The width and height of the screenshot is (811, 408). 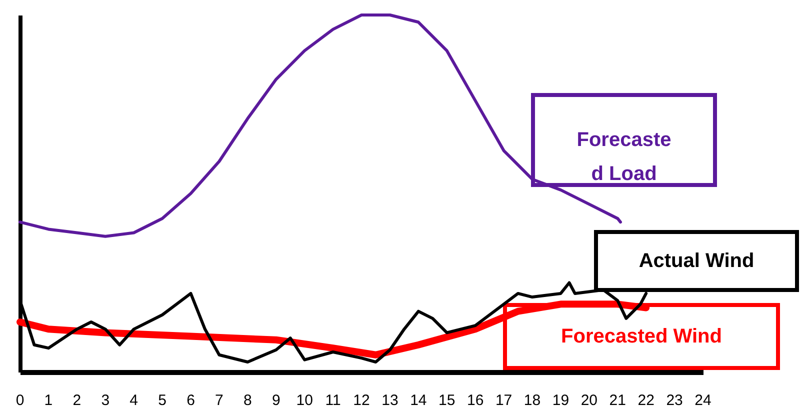 I want to click on x-tick-label: 17, so click(x=503, y=400).